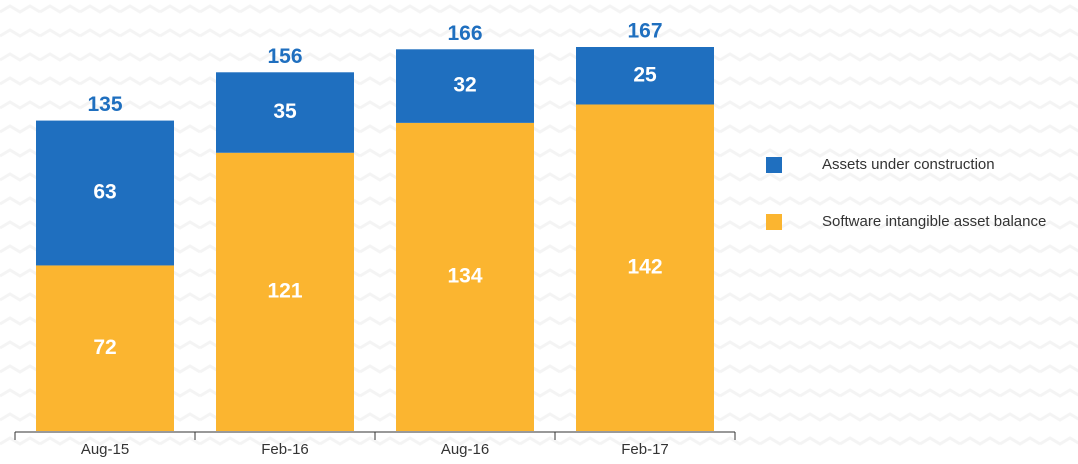 The height and width of the screenshot is (464, 1078). Describe the element at coordinates (104, 104) in the screenshot. I see `total-label: 135` at that location.